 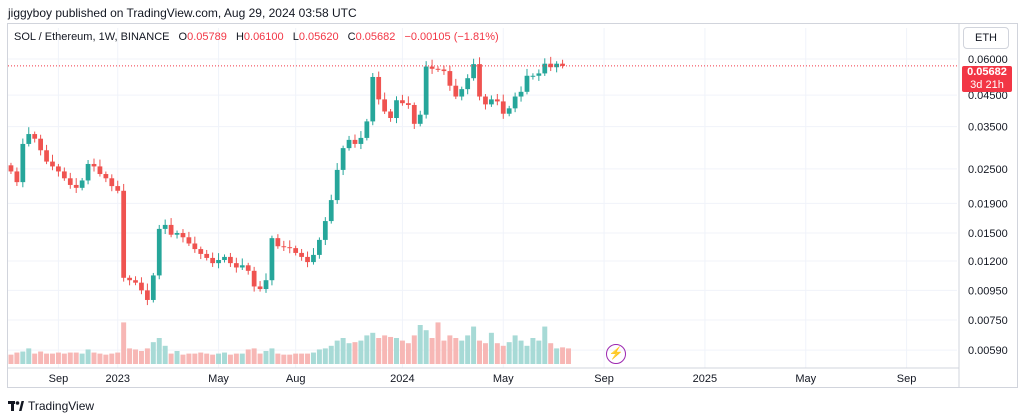 What do you see at coordinates (92, 37) in the screenshot?
I see `legend-symbol: SOL / Ethereum, 1W, BINANCE` at bounding box center [92, 37].